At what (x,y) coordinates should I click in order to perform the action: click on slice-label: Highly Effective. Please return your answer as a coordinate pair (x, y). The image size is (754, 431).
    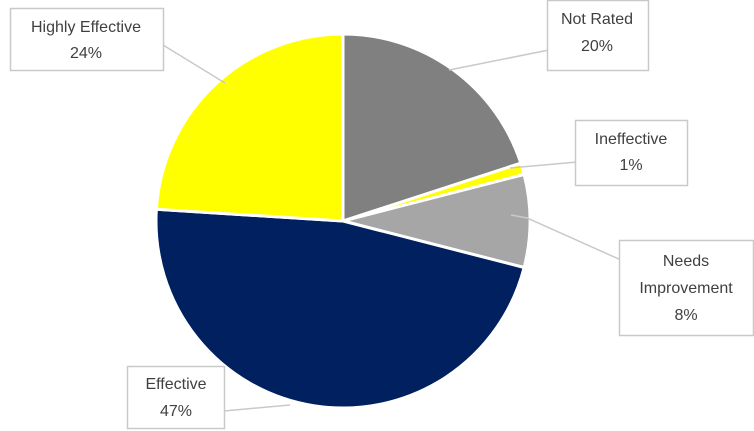
    Looking at the image, I should click on (86, 27).